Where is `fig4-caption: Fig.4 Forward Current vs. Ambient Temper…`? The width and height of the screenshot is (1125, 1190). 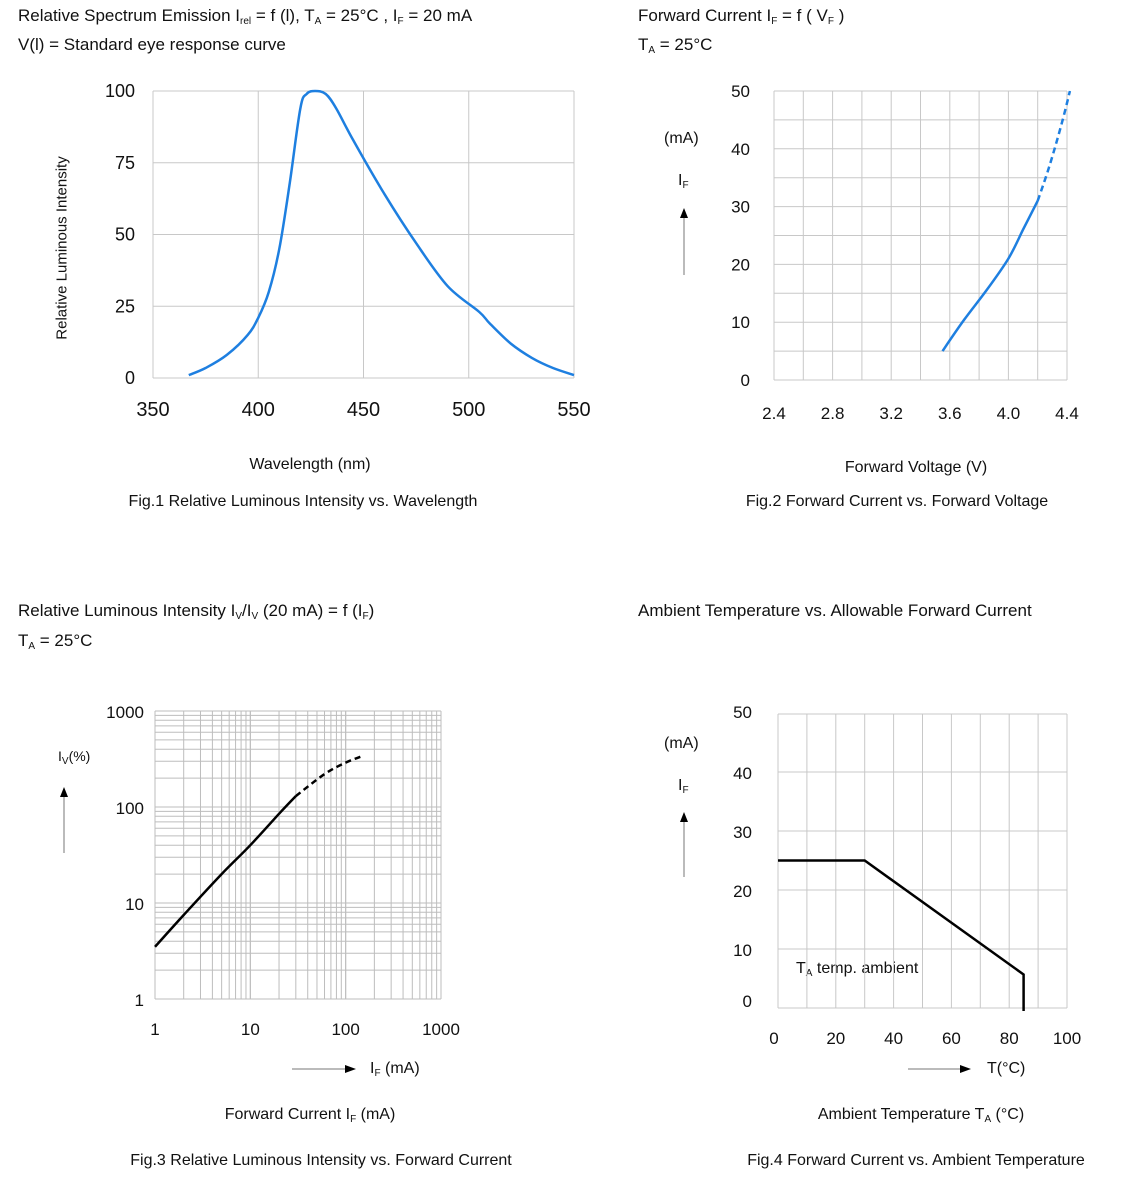
fig4-caption: Fig.4 Forward Current vs. Ambient Temper… is located at coordinates (916, 1160).